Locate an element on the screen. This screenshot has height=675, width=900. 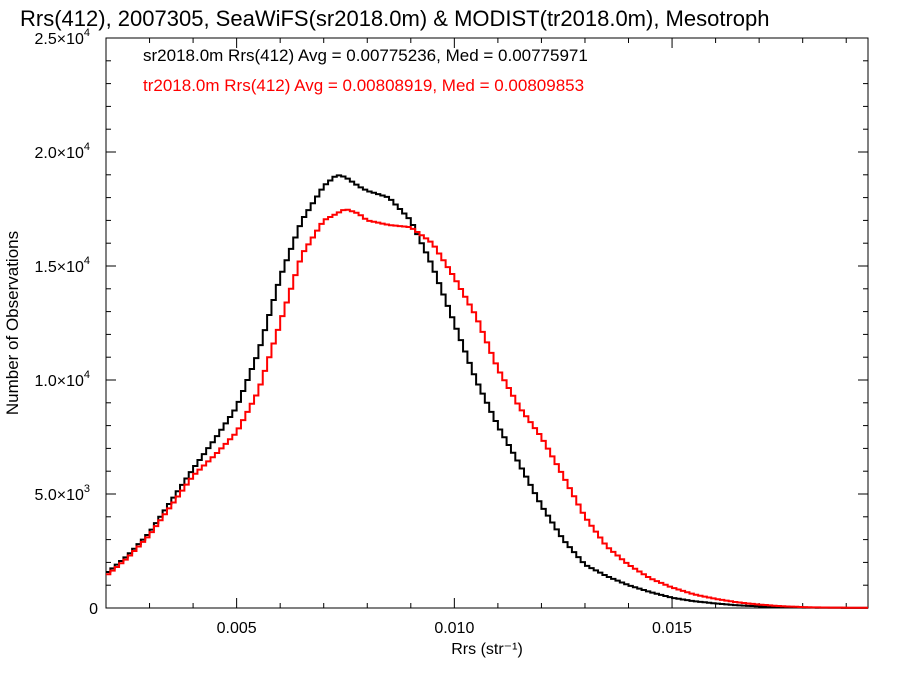
x-tick-label: 0.015 is located at coordinates (672, 628).